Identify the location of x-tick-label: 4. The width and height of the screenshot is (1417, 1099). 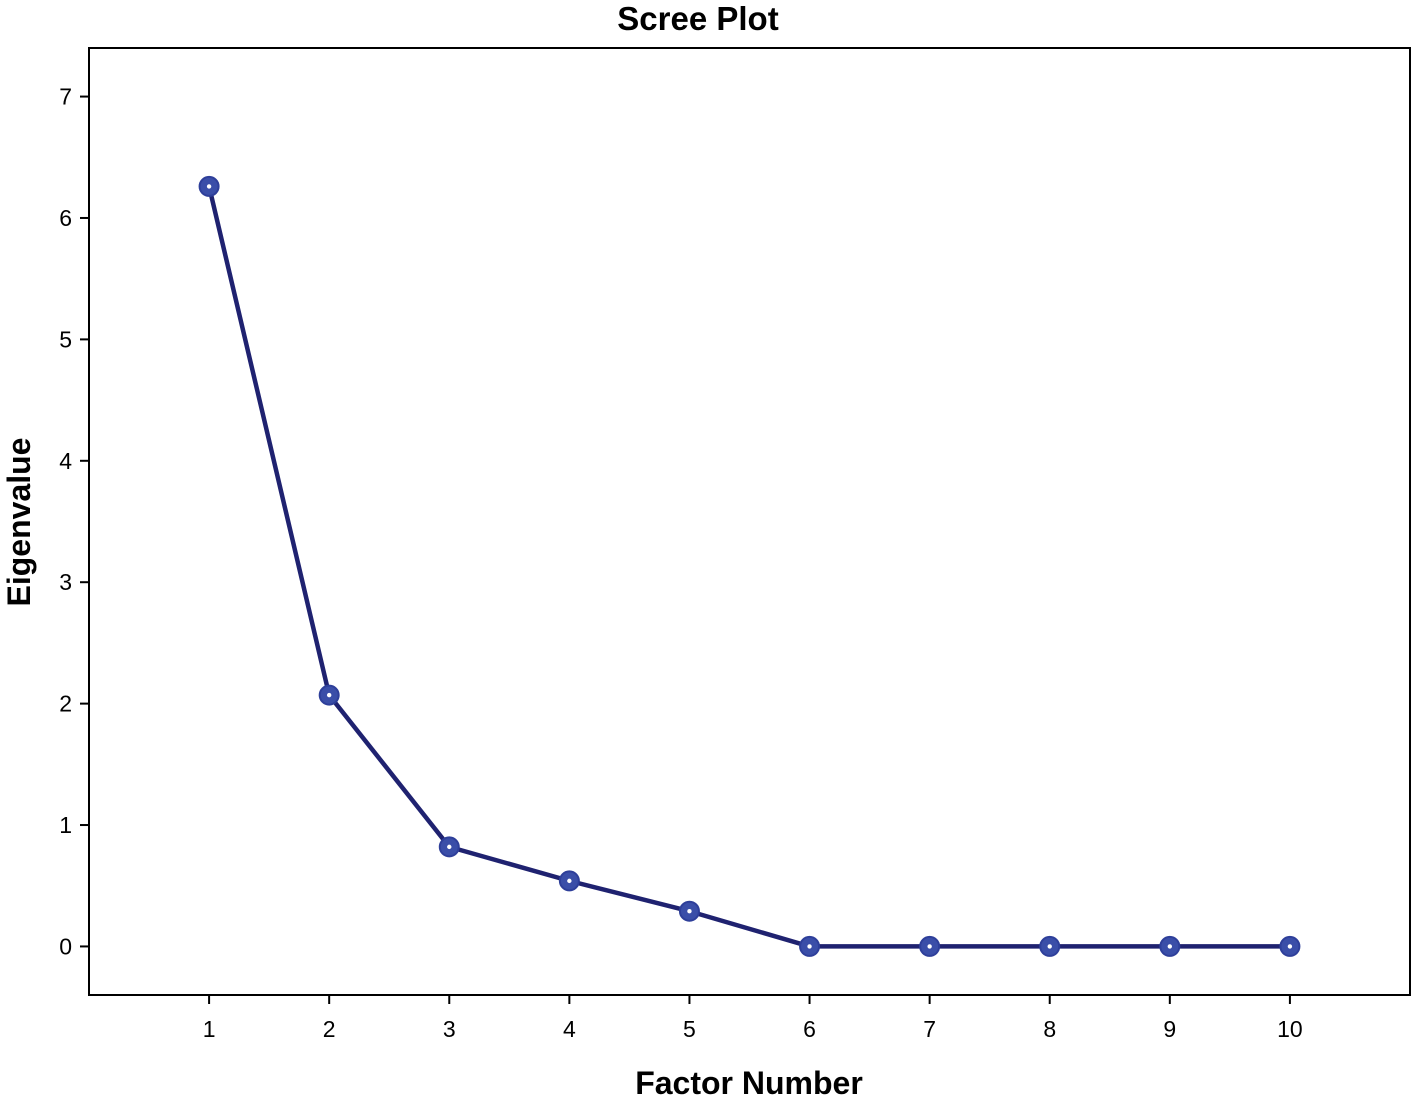
(569, 1029).